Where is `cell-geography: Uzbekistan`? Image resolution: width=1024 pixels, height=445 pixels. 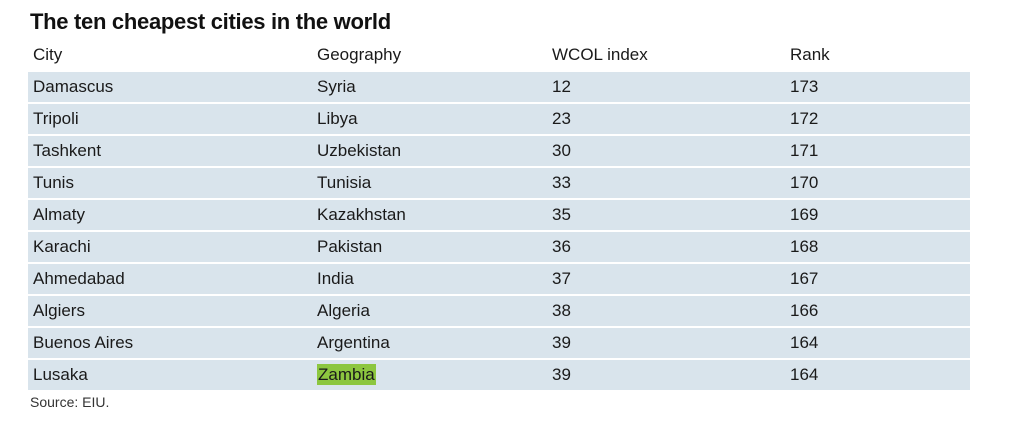
cell-geography: Uzbekistan is located at coordinates (359, 150).